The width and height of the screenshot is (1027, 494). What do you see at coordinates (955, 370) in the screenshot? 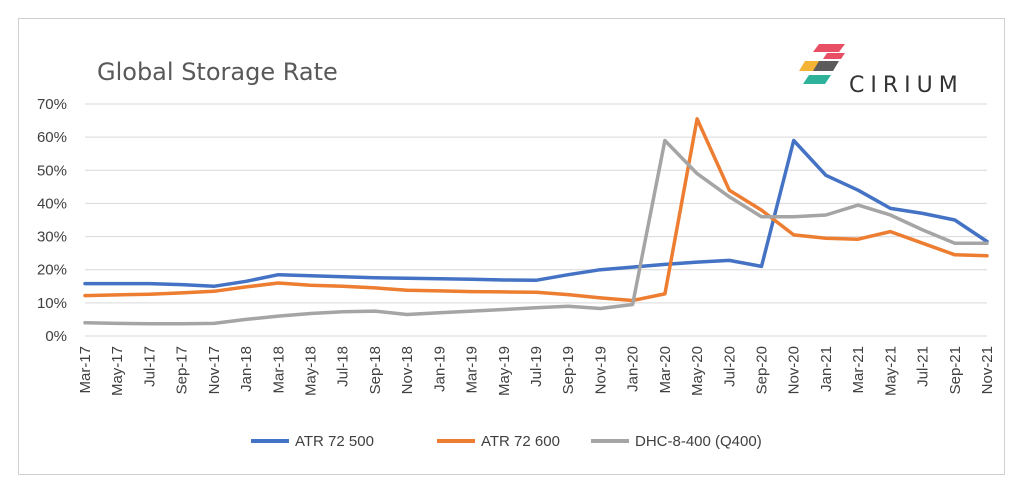
I see `x-tick-label: Sep-21` at bounding box center [955, 370].